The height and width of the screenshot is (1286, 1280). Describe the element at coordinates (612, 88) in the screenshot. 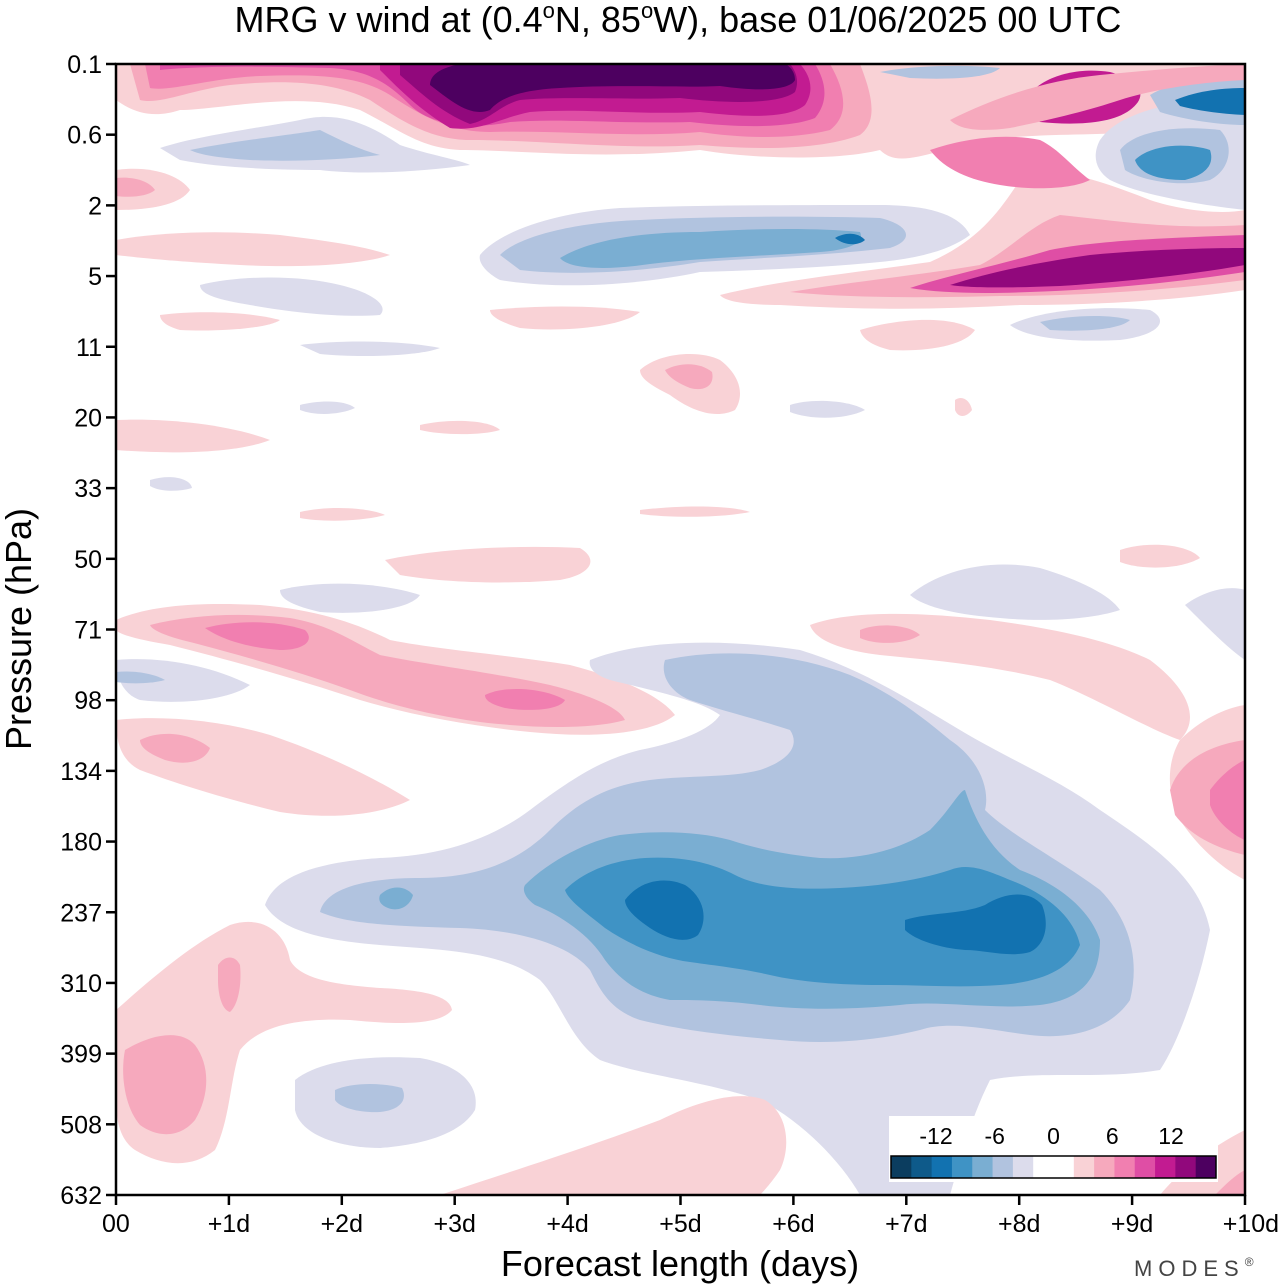

I see `contour-pos-top-peak` at that location.